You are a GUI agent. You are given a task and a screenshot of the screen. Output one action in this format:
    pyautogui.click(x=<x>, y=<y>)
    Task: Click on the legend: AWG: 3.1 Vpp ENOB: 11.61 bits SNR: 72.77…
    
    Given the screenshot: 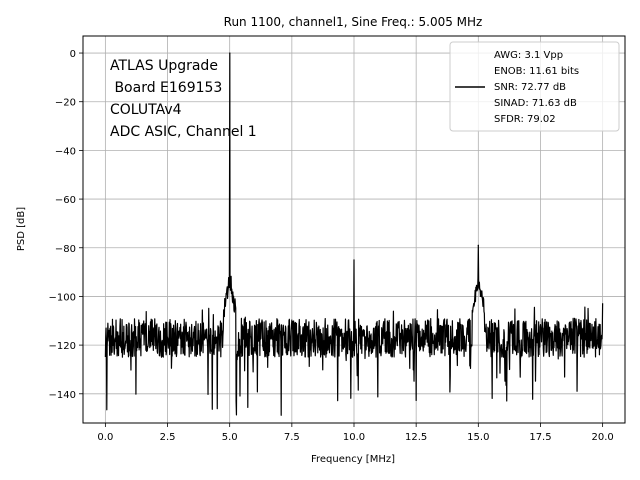 What is the action you would take?
    pyautogui.click(x=534, y=86)
    